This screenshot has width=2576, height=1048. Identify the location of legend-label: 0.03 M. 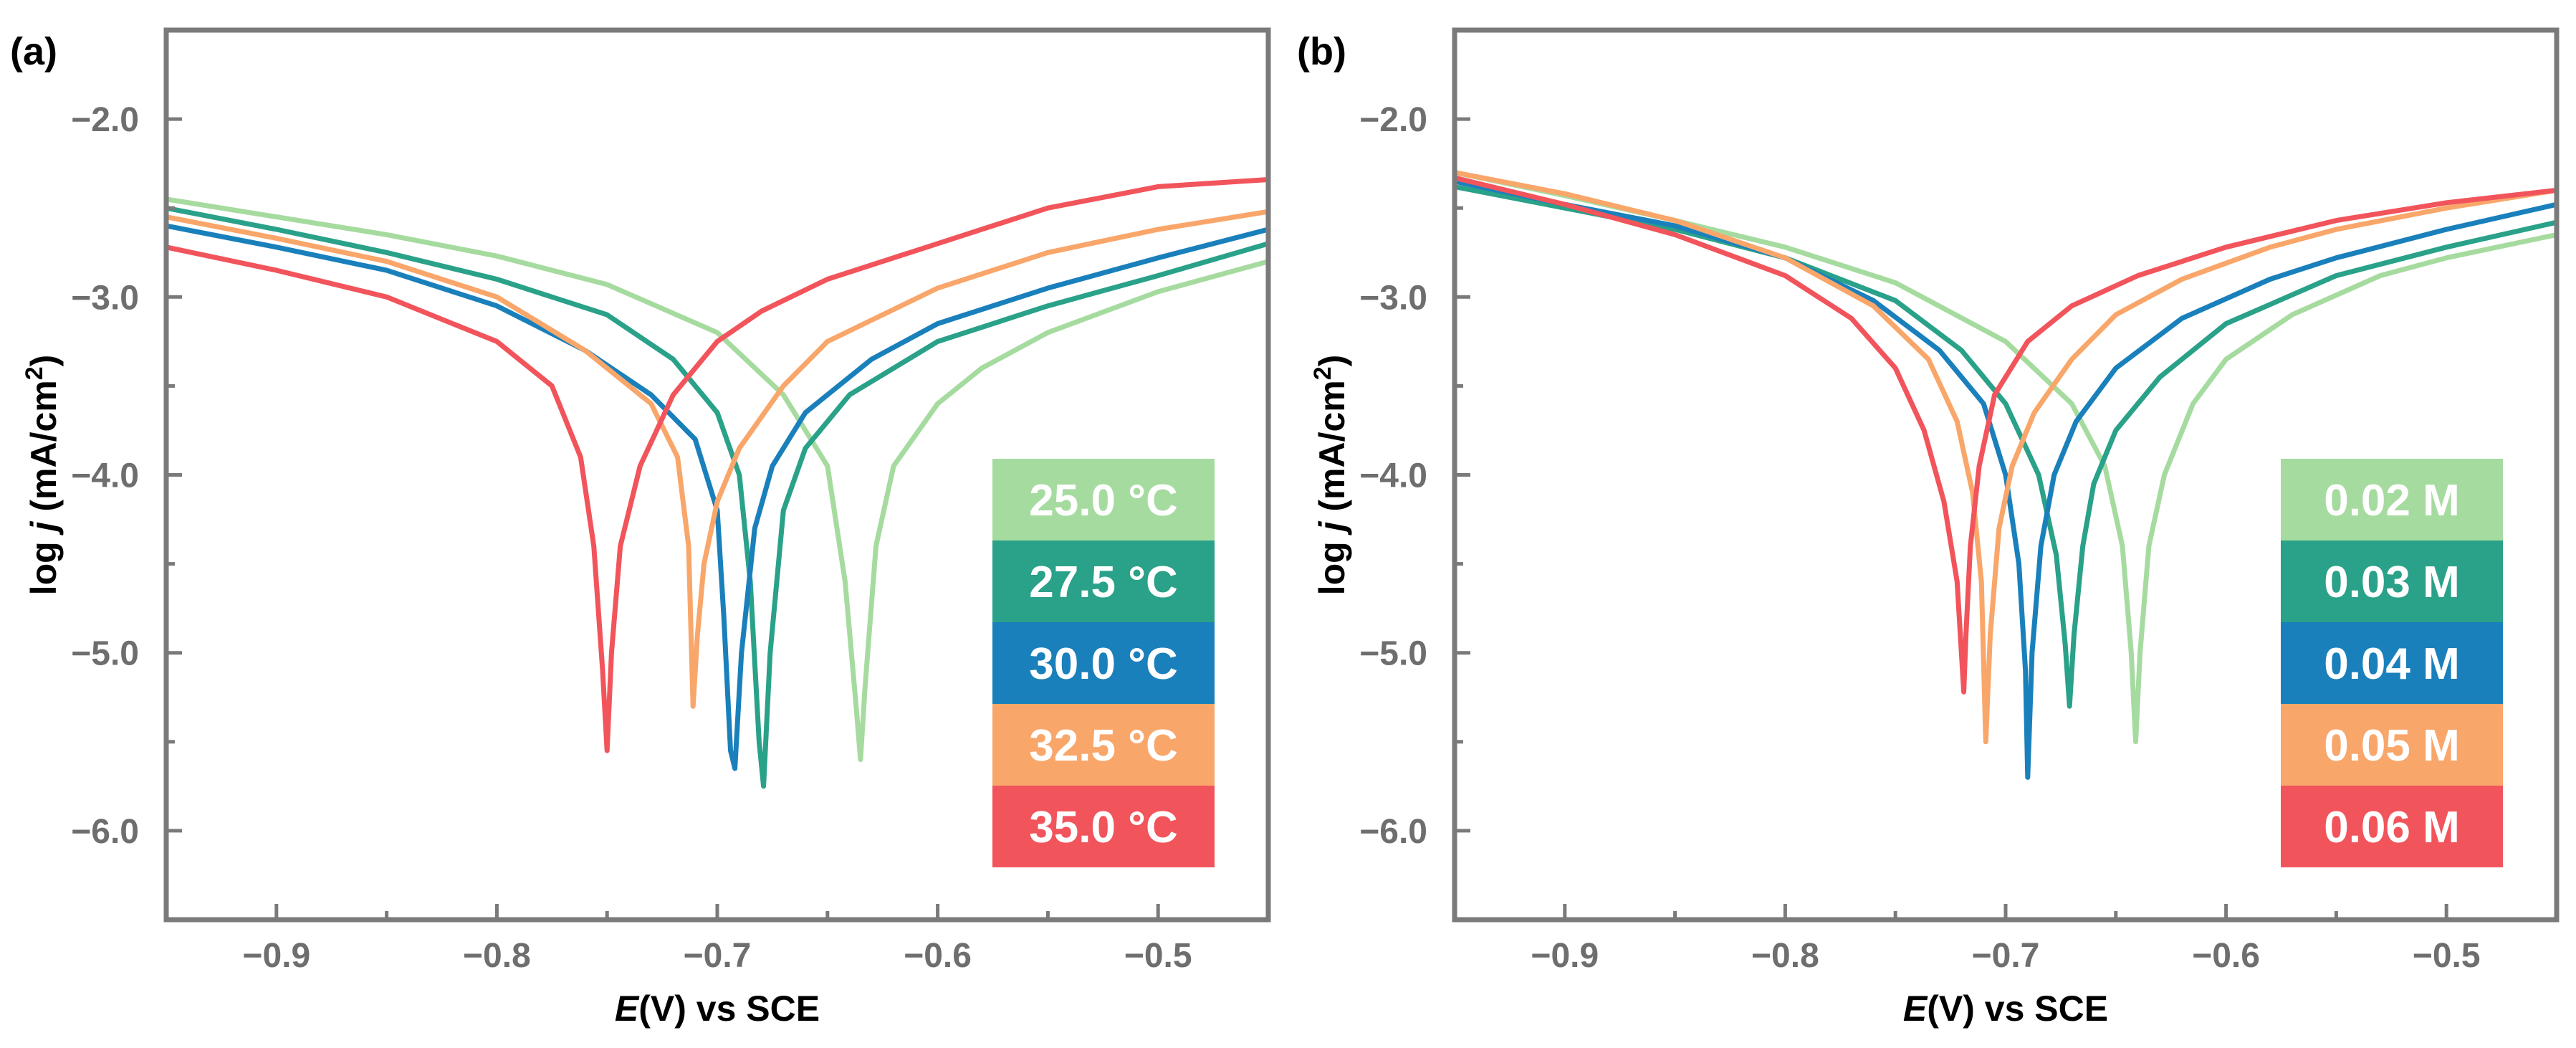
(2392, 582).